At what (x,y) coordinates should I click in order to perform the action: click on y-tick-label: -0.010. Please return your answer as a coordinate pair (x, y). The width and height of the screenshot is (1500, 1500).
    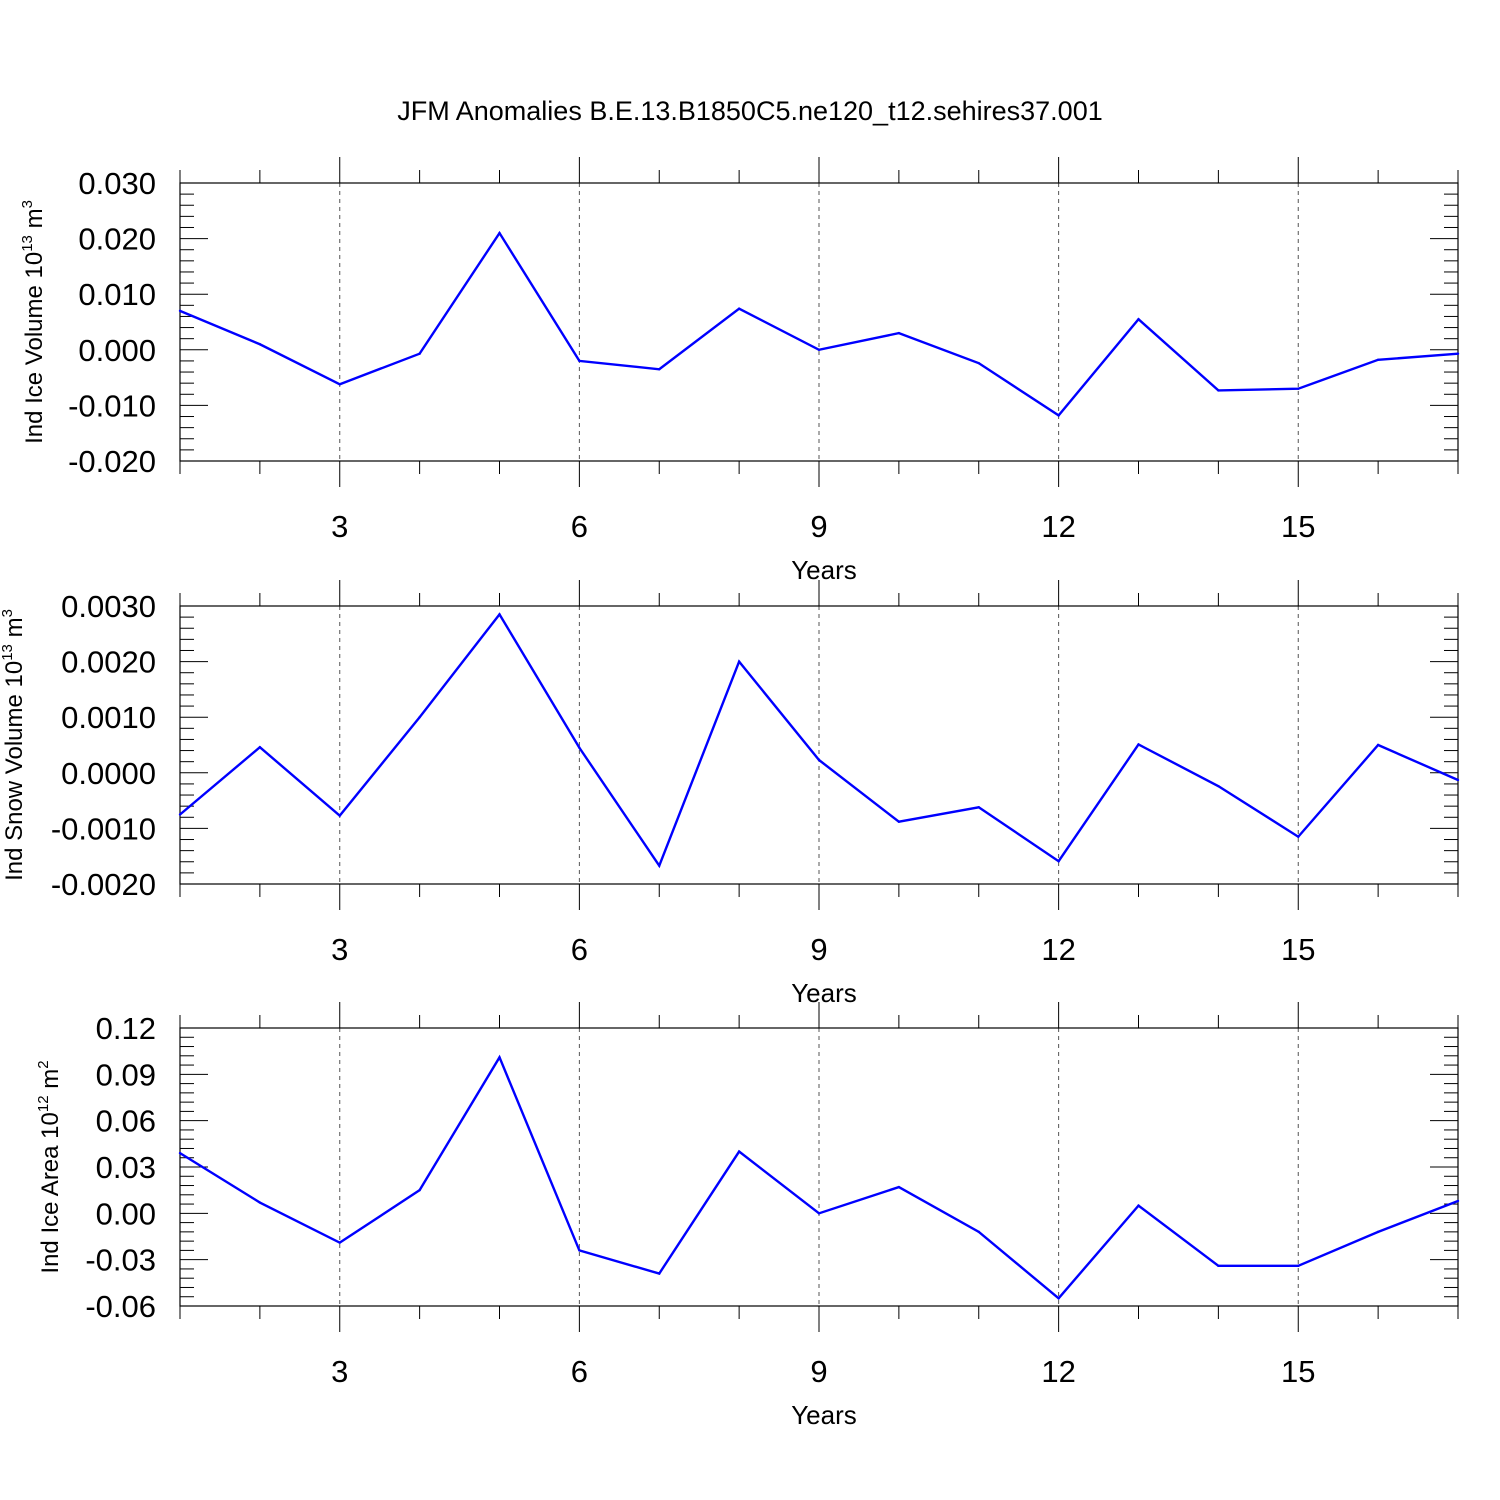
    Looking at the image, I should click on (112, 405).